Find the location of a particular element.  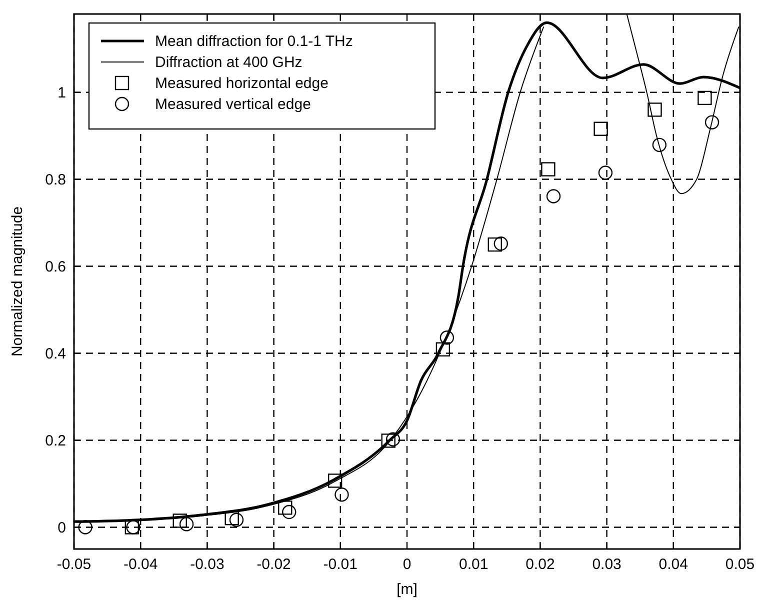

x-tick-label: 0.01 is located at coordinates (473, 564).